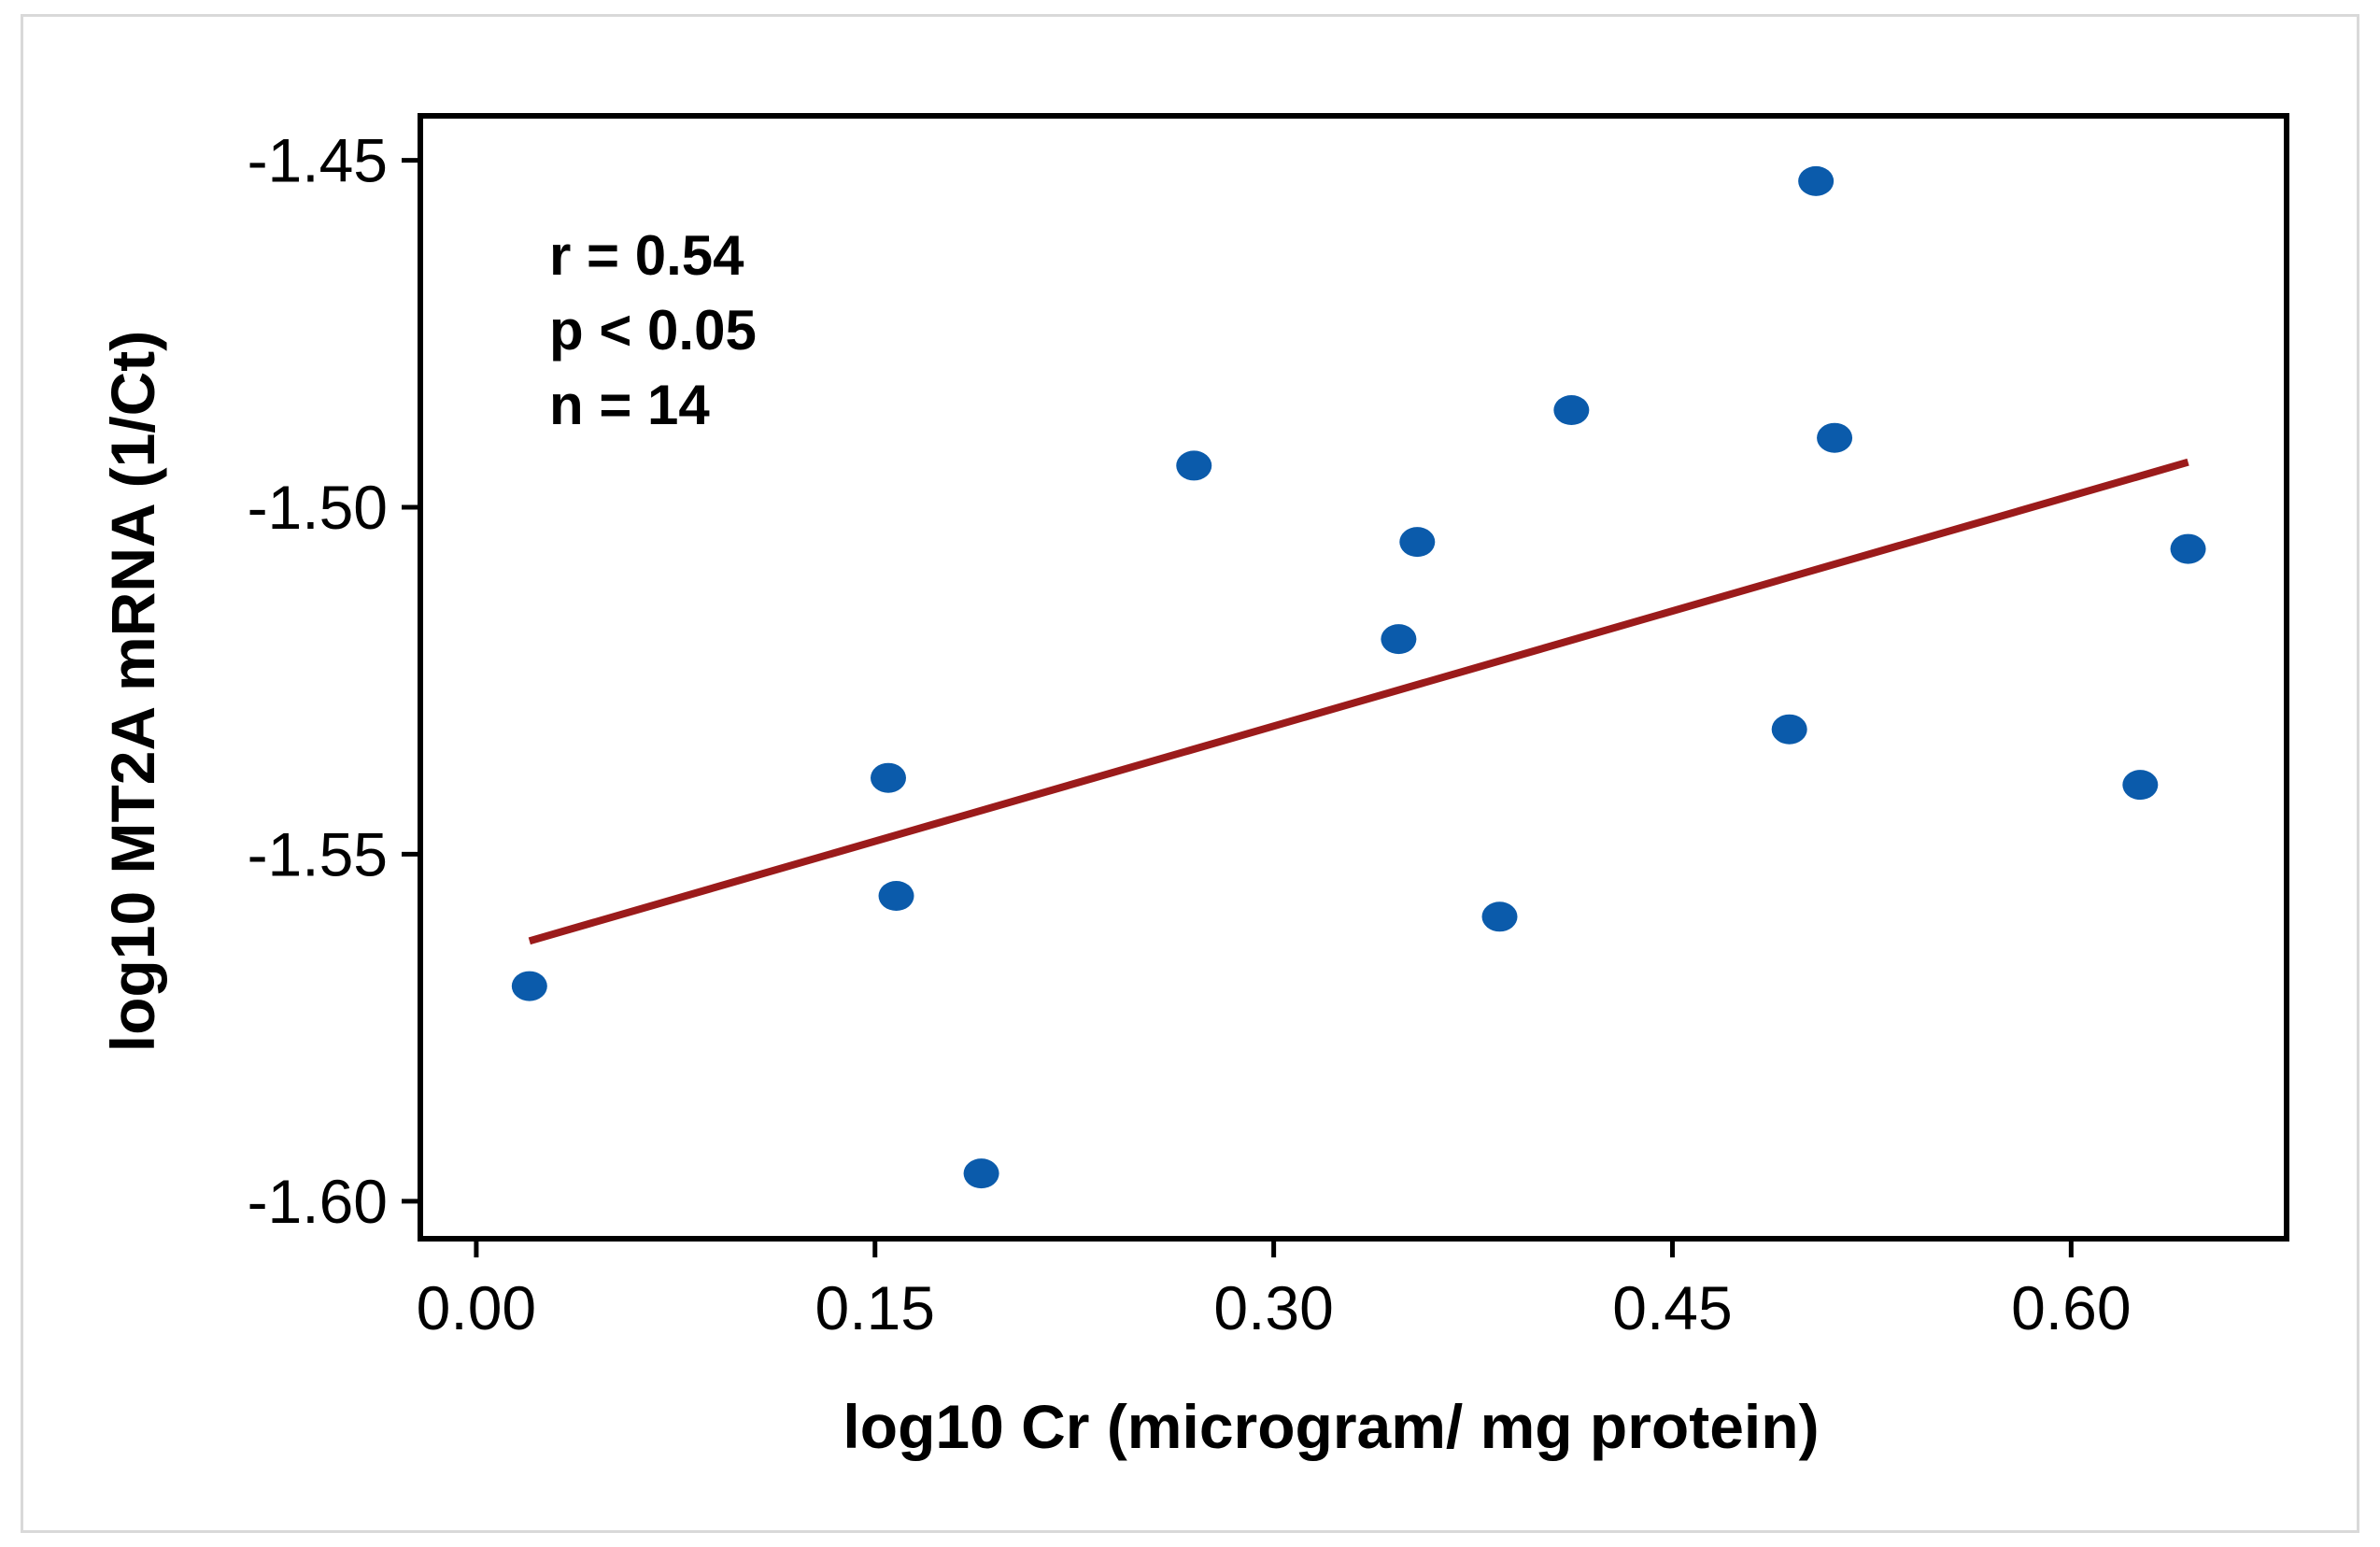 The height and width of the screenshot is (1547, 2380). Describe the element at coordinates (318, 853) in the screenshot. I see `y-tick-label: -1.55` at that location.